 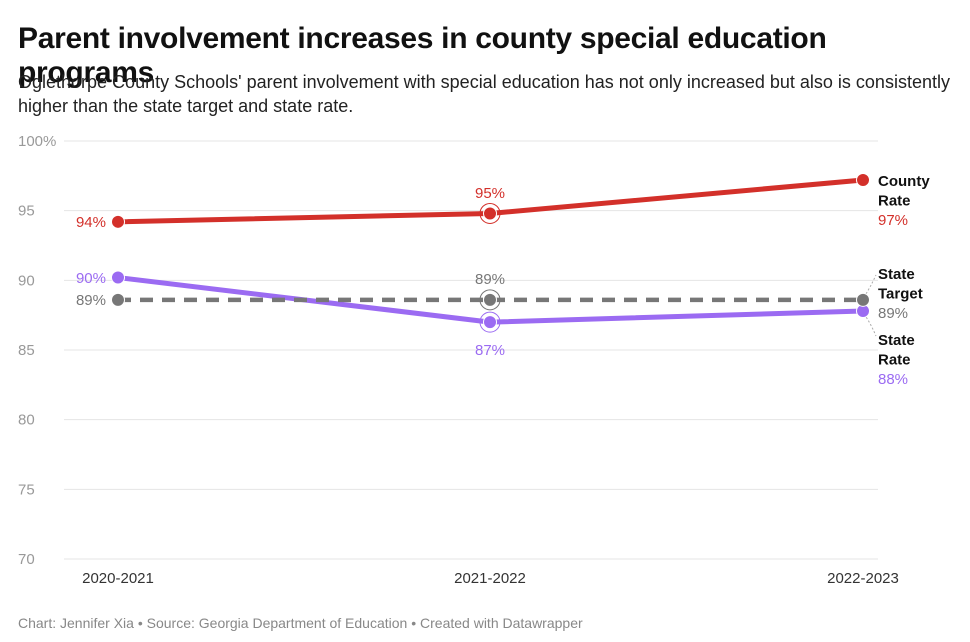 I want to click on county-series-name: County, so click(x=904, y=181).